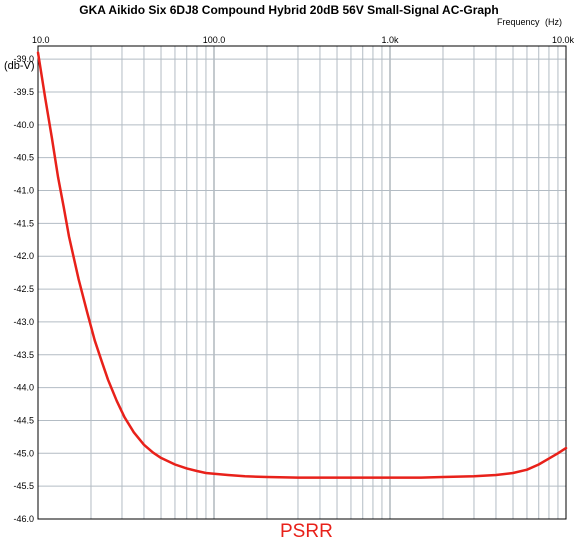 The height and width of the screenshot is (543, 578). Describe the element at coordinates (23, 191) in the screenshot. I see `y-tick-label: -41.0` at that location.